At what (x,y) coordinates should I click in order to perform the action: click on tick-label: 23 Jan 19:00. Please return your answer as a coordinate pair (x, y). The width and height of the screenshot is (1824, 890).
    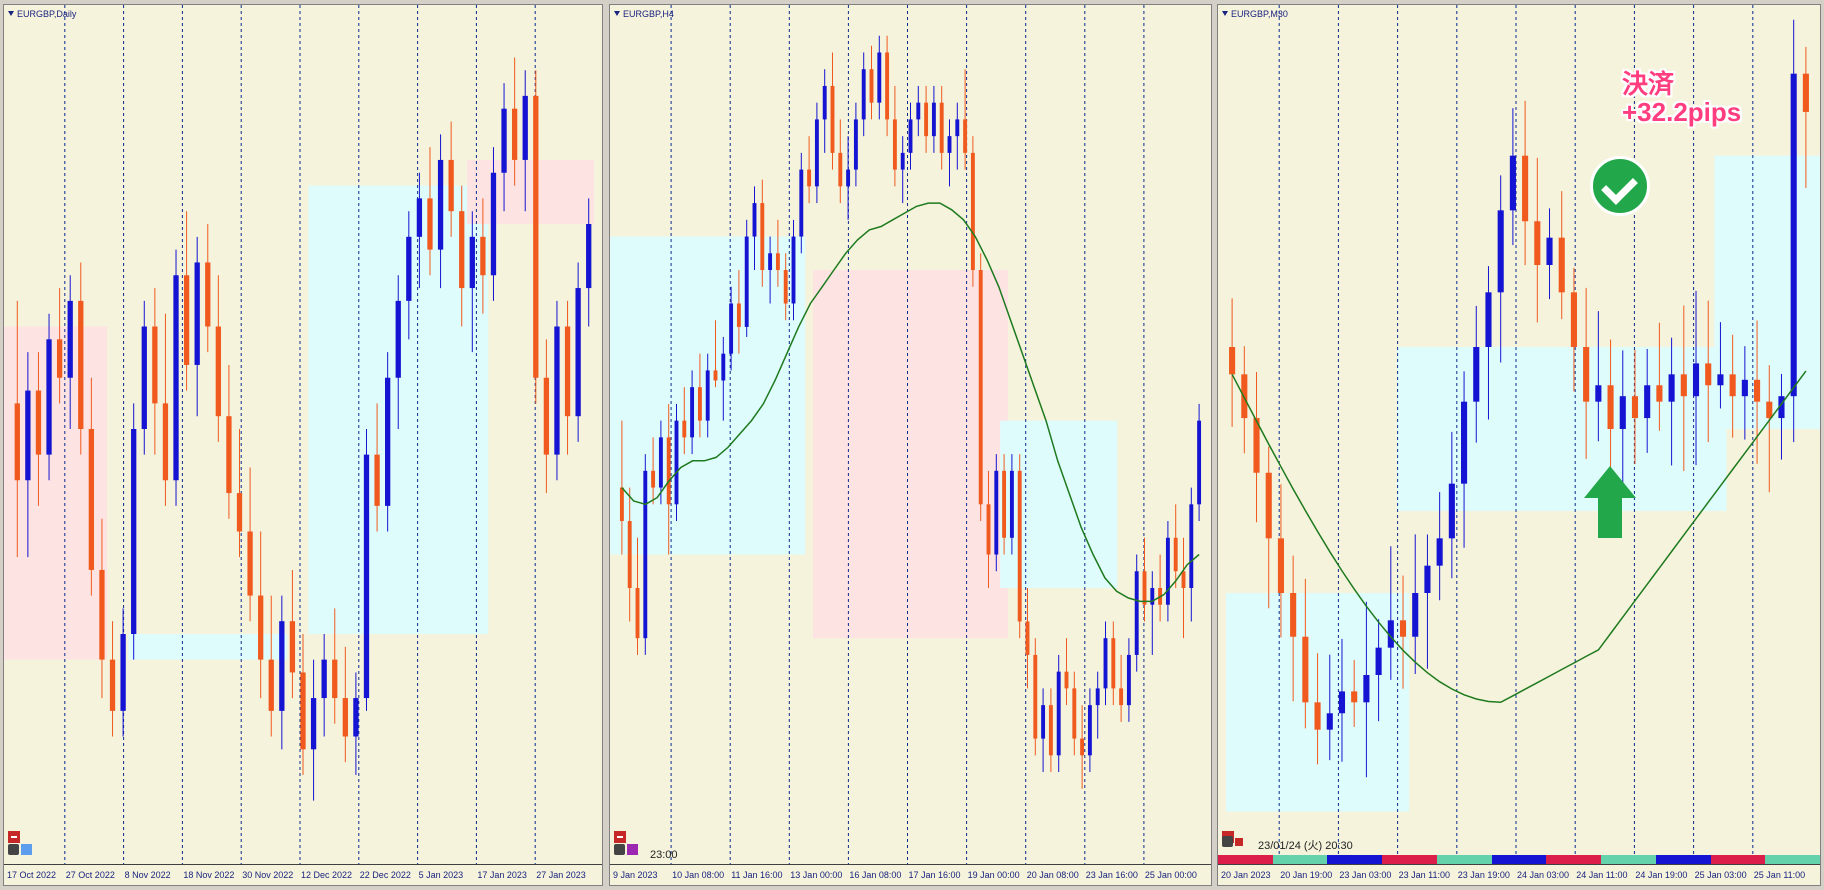
    Looking at the image, I should click on (1483, 875).